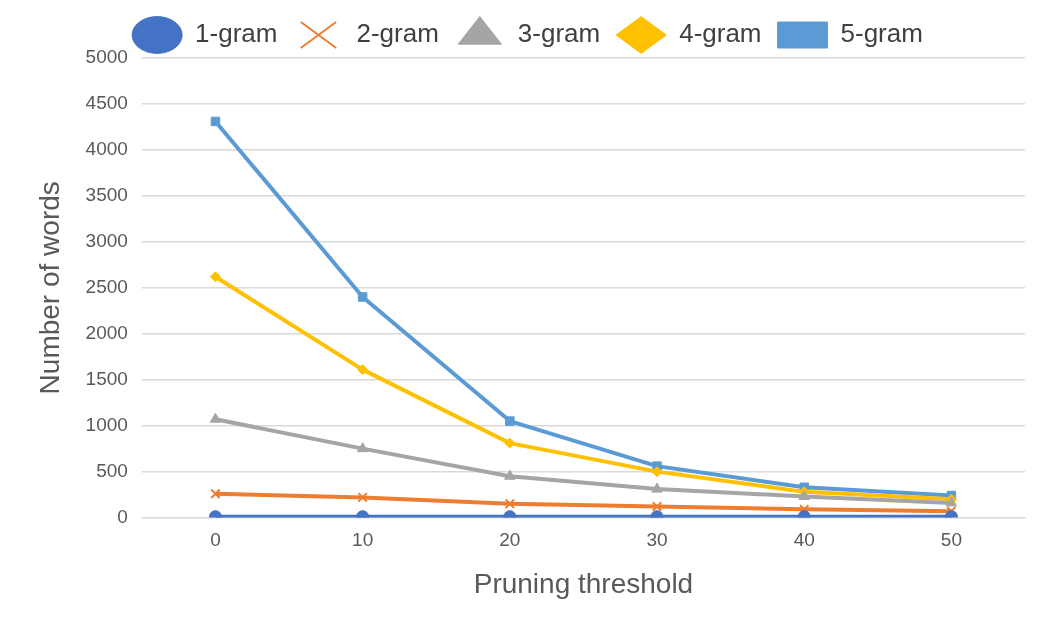  I want to click on x-tick-label: 0, so click(215, 540).